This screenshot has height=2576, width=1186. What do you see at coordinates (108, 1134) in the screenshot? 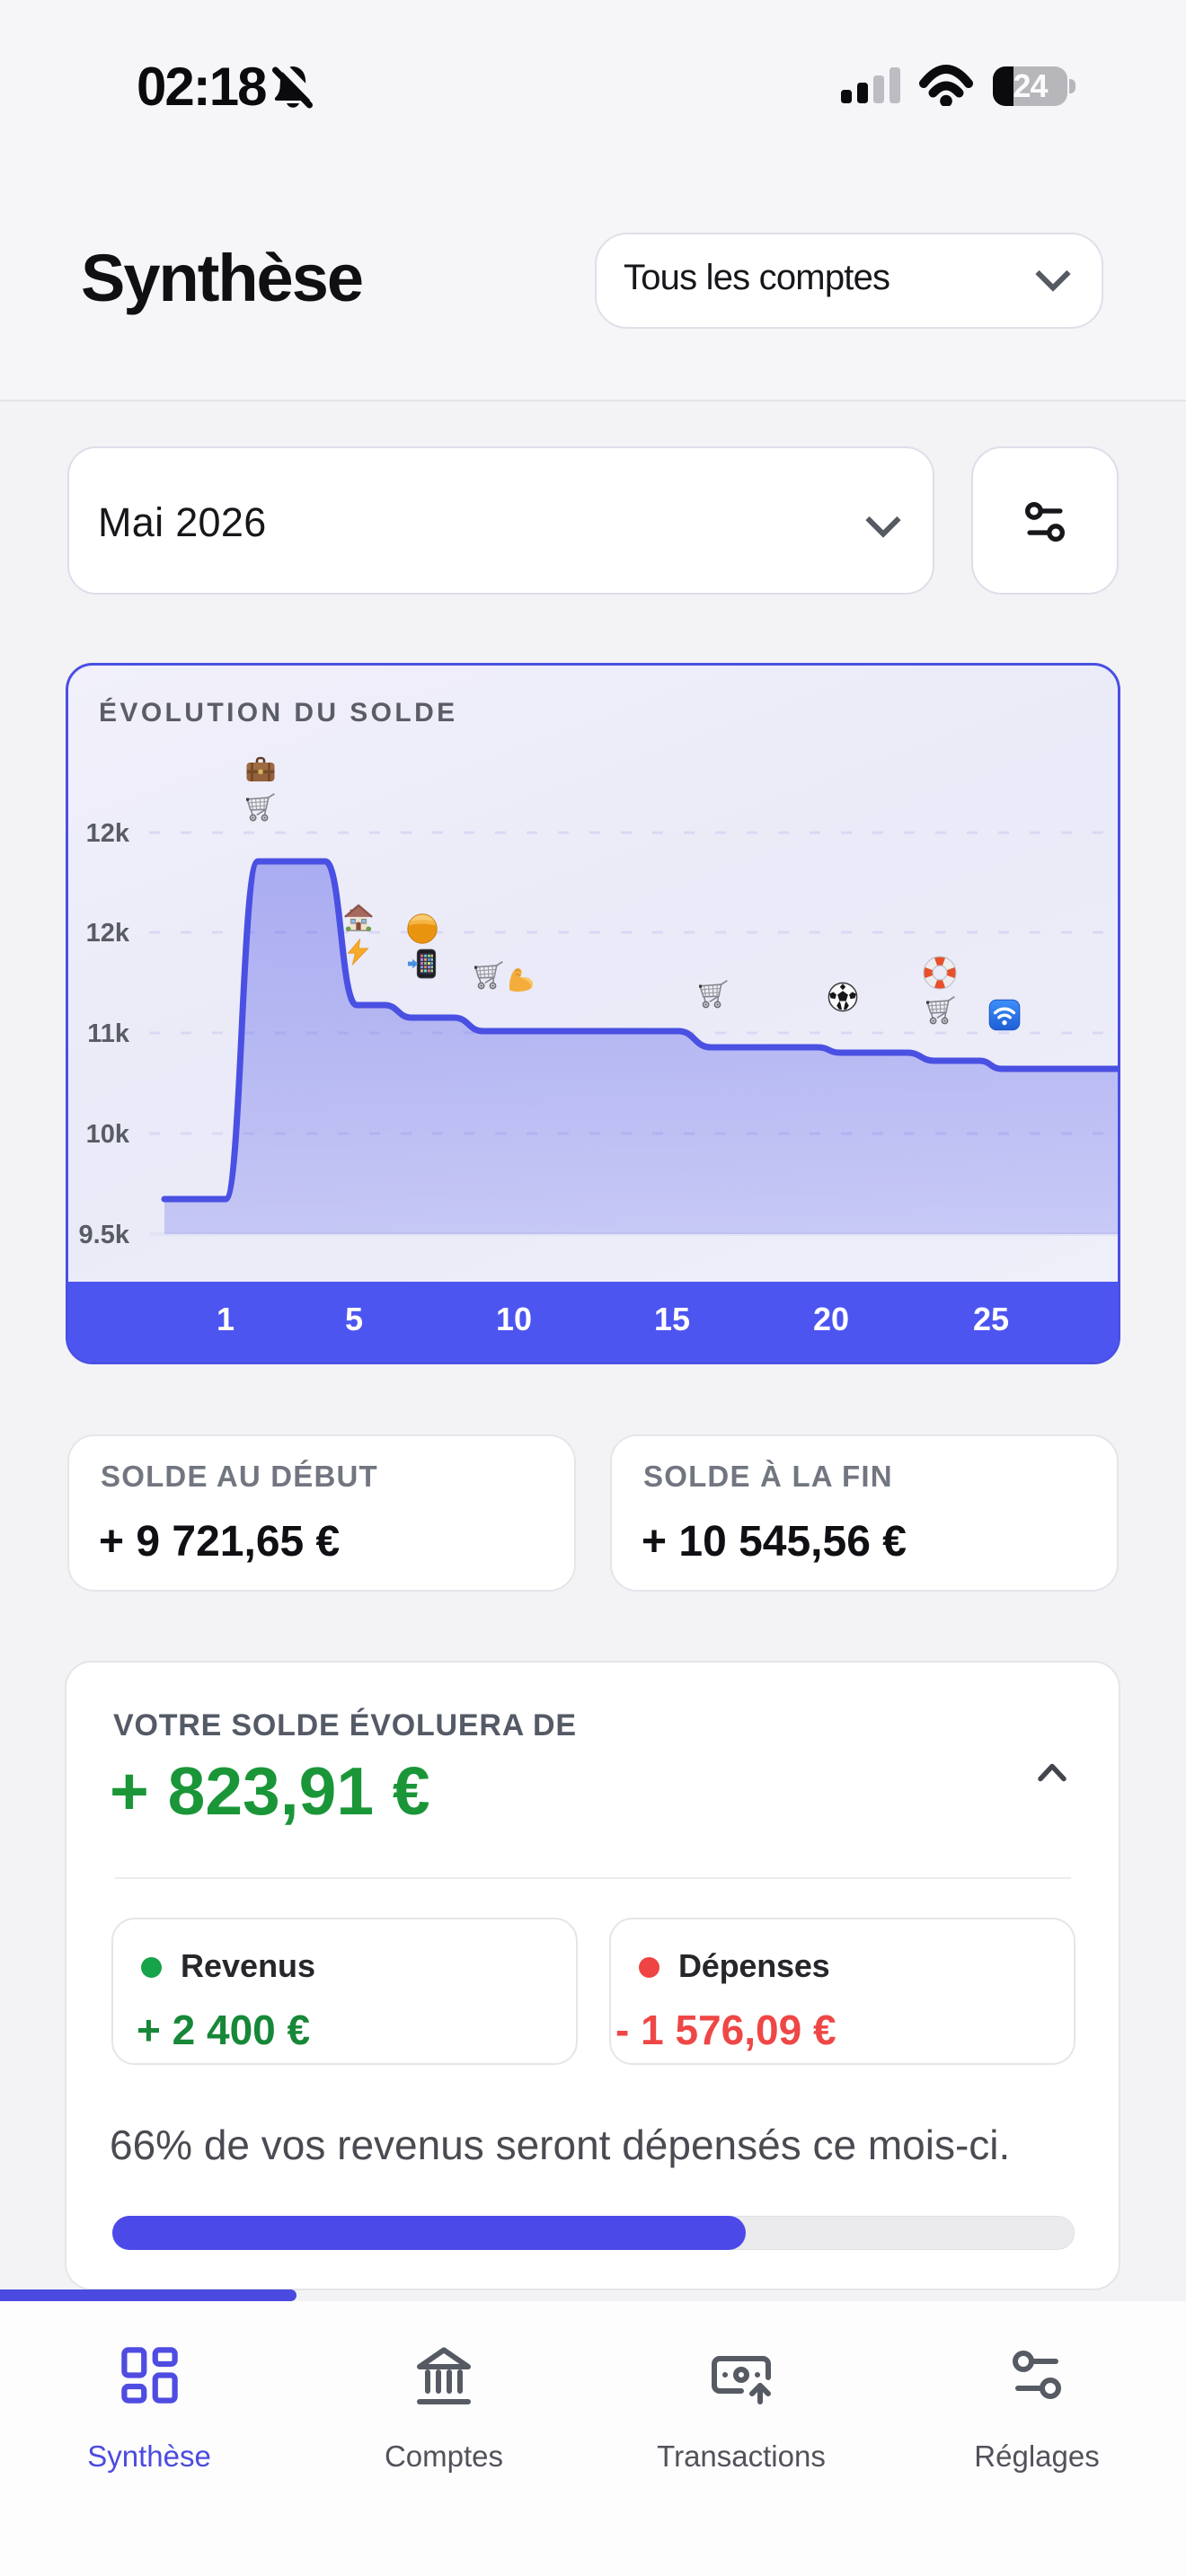
I see `svg-text: 10k` at bounding box center [108, 1134].